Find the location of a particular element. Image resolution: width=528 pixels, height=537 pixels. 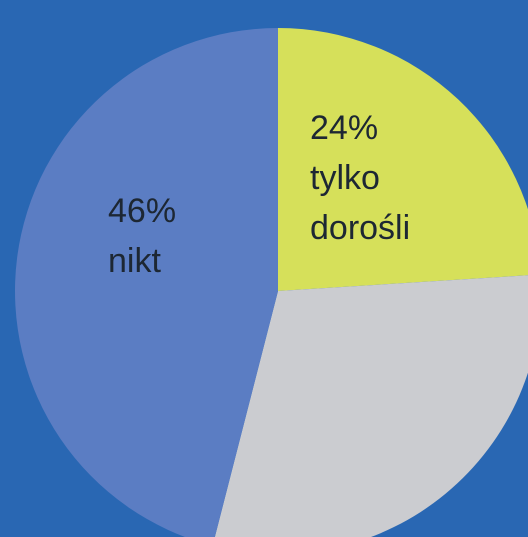

slice-label: tylko dorośli is located at coordinates (360, 203).